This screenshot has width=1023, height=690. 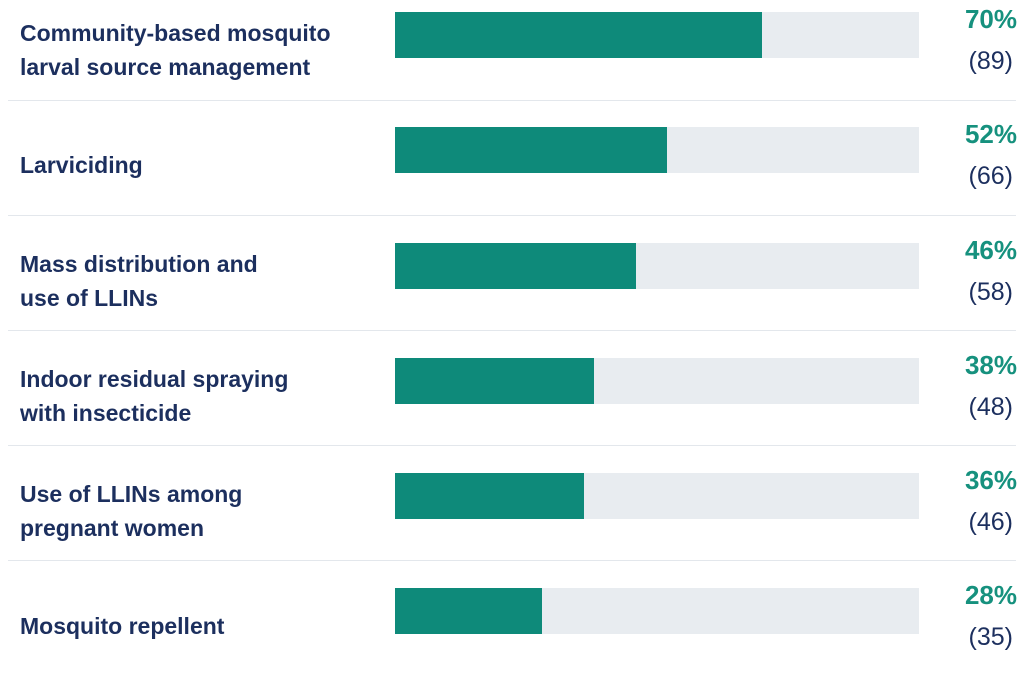 What do you see at coordinates (990, 134) in the screenshot?
I see `percent-label: 52%` at bounding box center [990, 134].